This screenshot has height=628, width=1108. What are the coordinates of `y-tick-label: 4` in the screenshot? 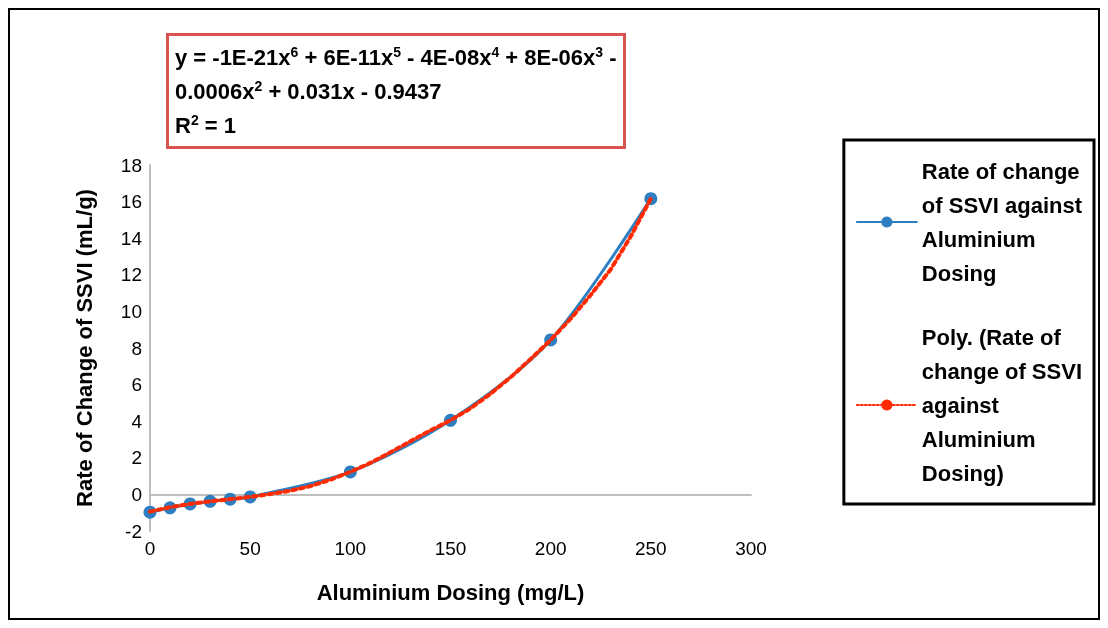 It's located at (137, 421).